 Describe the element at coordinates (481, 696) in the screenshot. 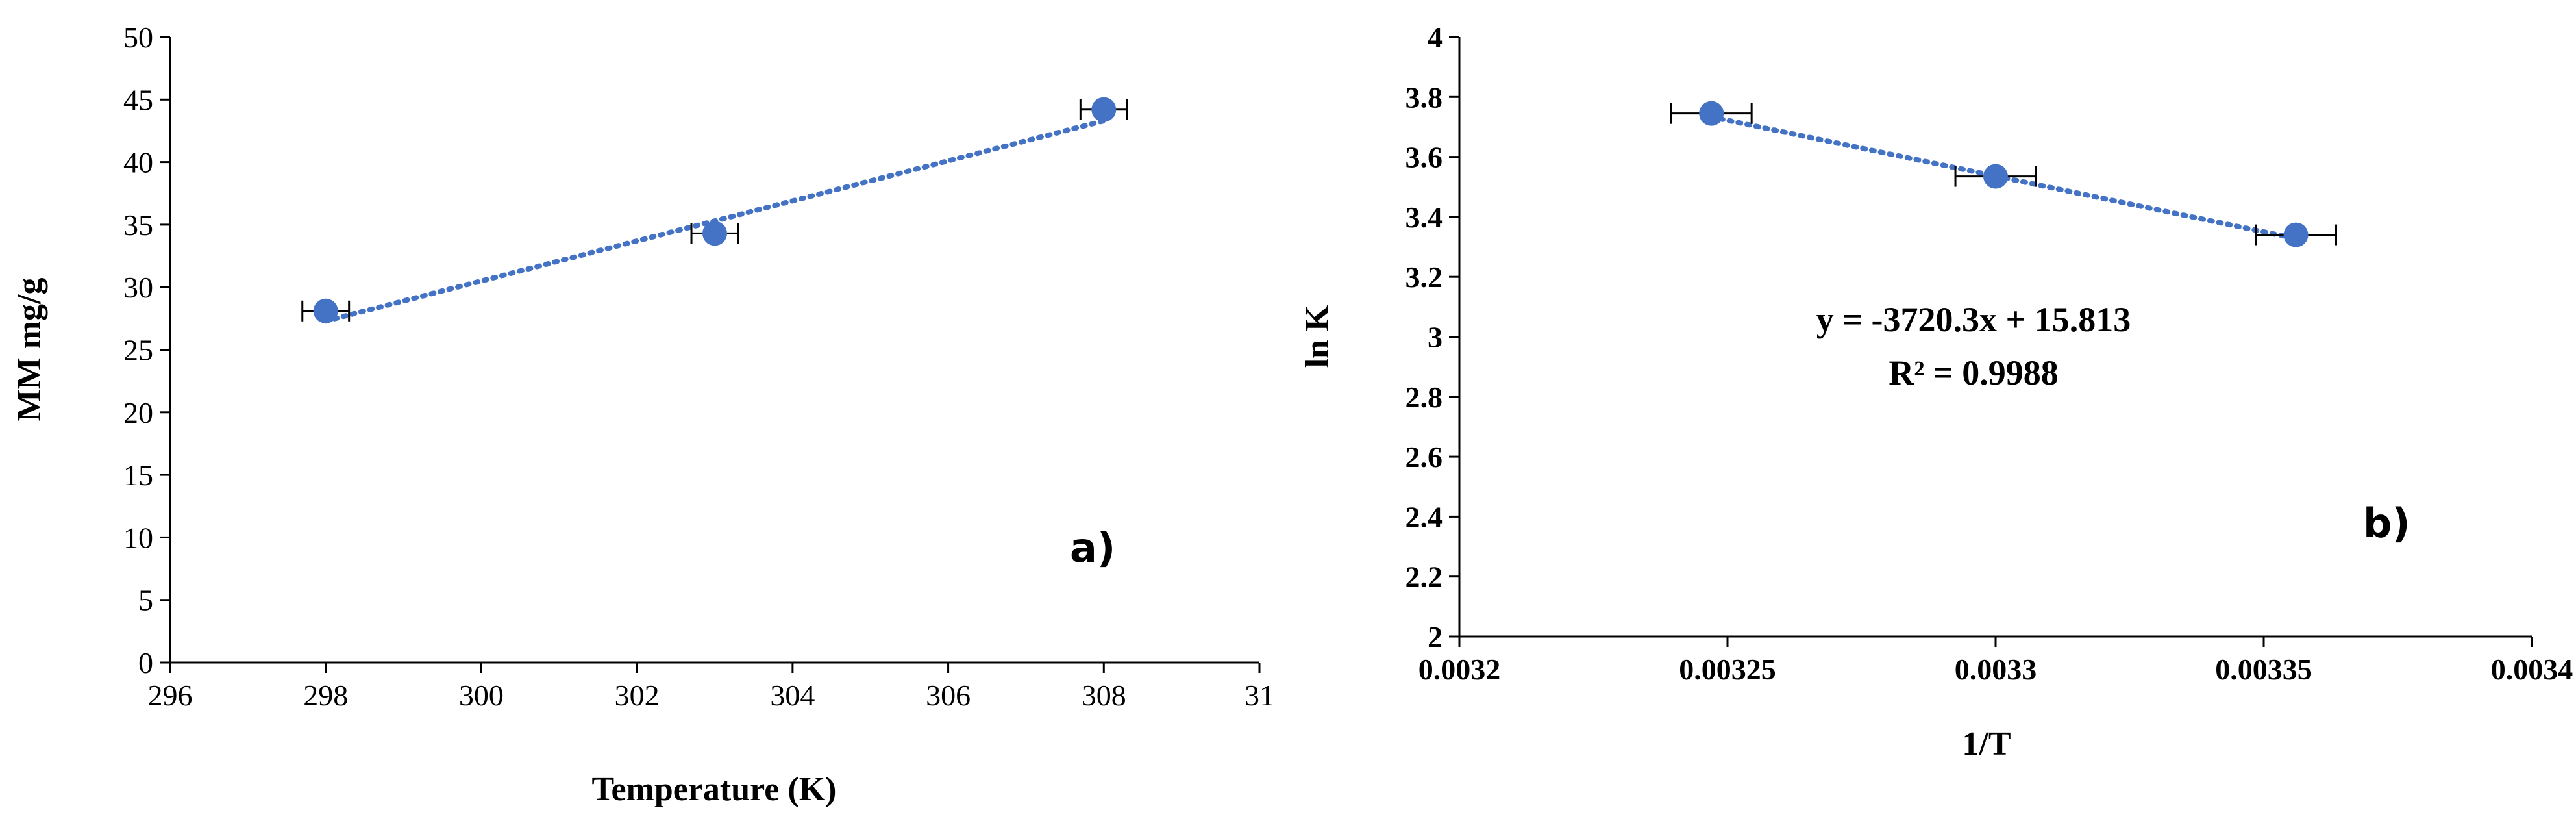

I see `x-tick-label: 300` at that location.